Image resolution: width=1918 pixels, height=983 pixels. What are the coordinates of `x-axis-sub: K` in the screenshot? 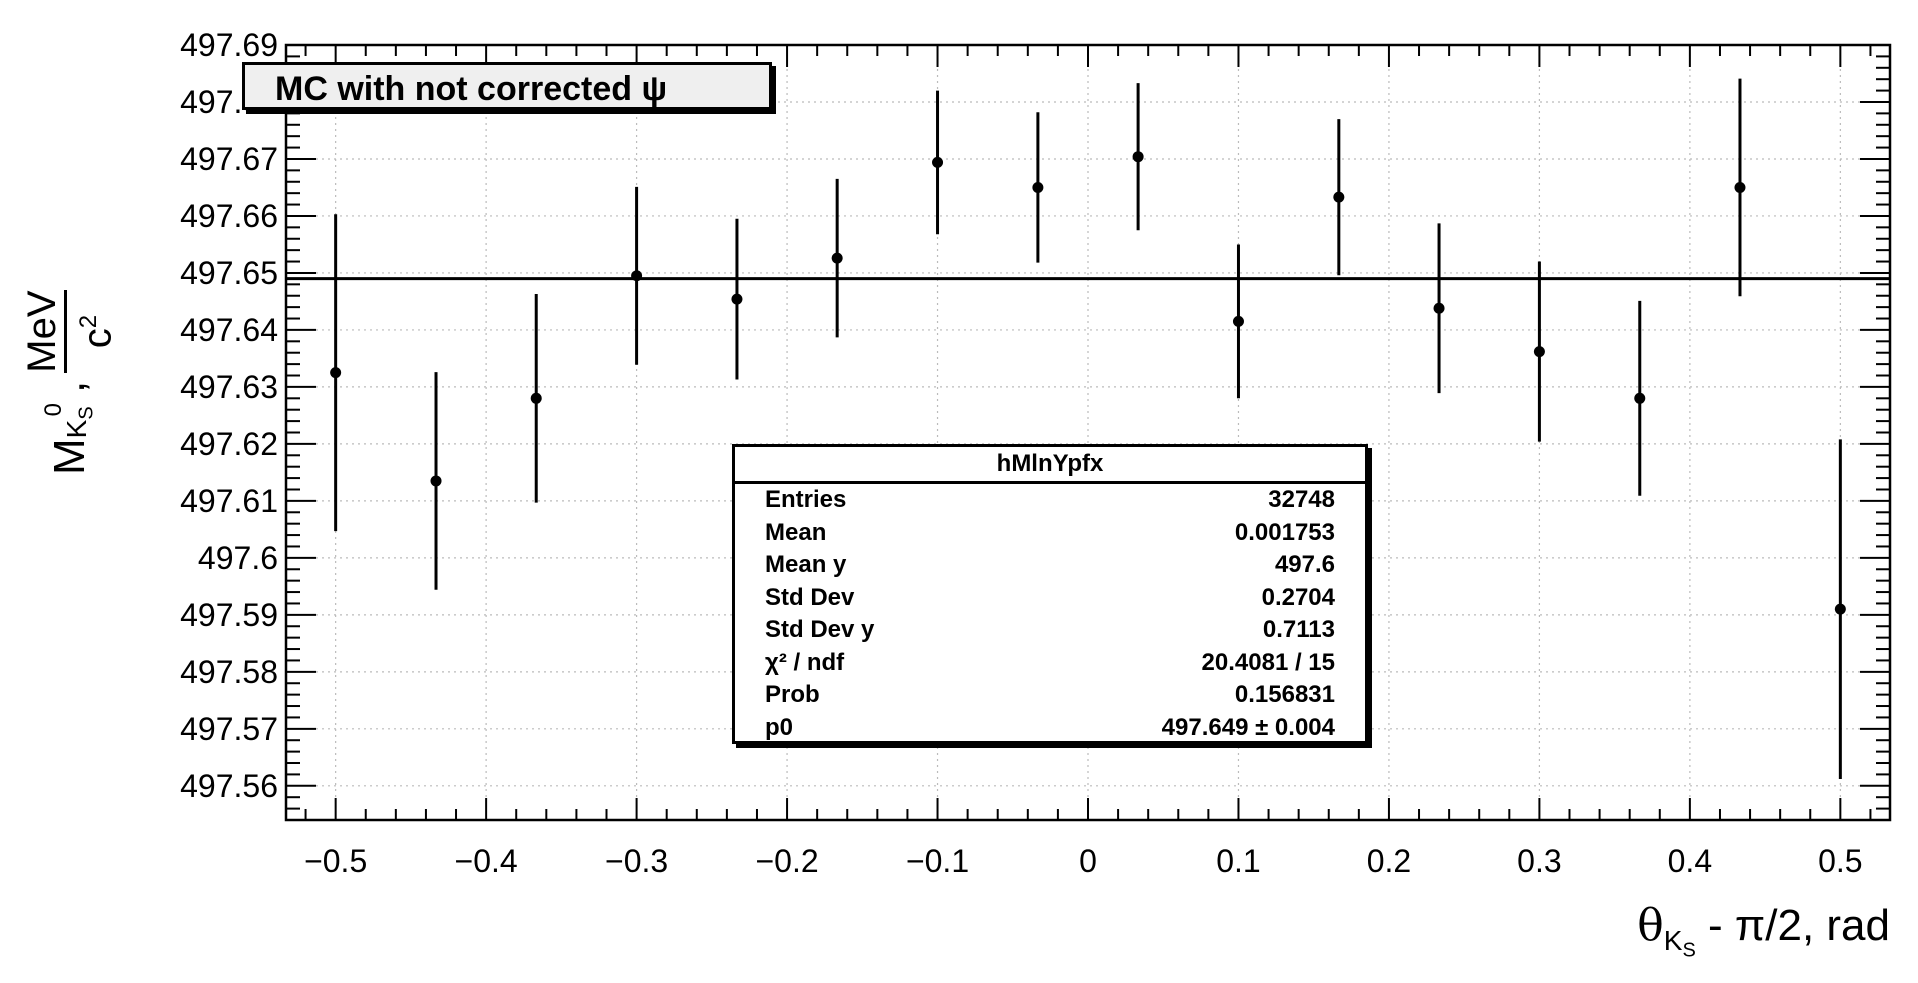 It's located at (1673, 940).